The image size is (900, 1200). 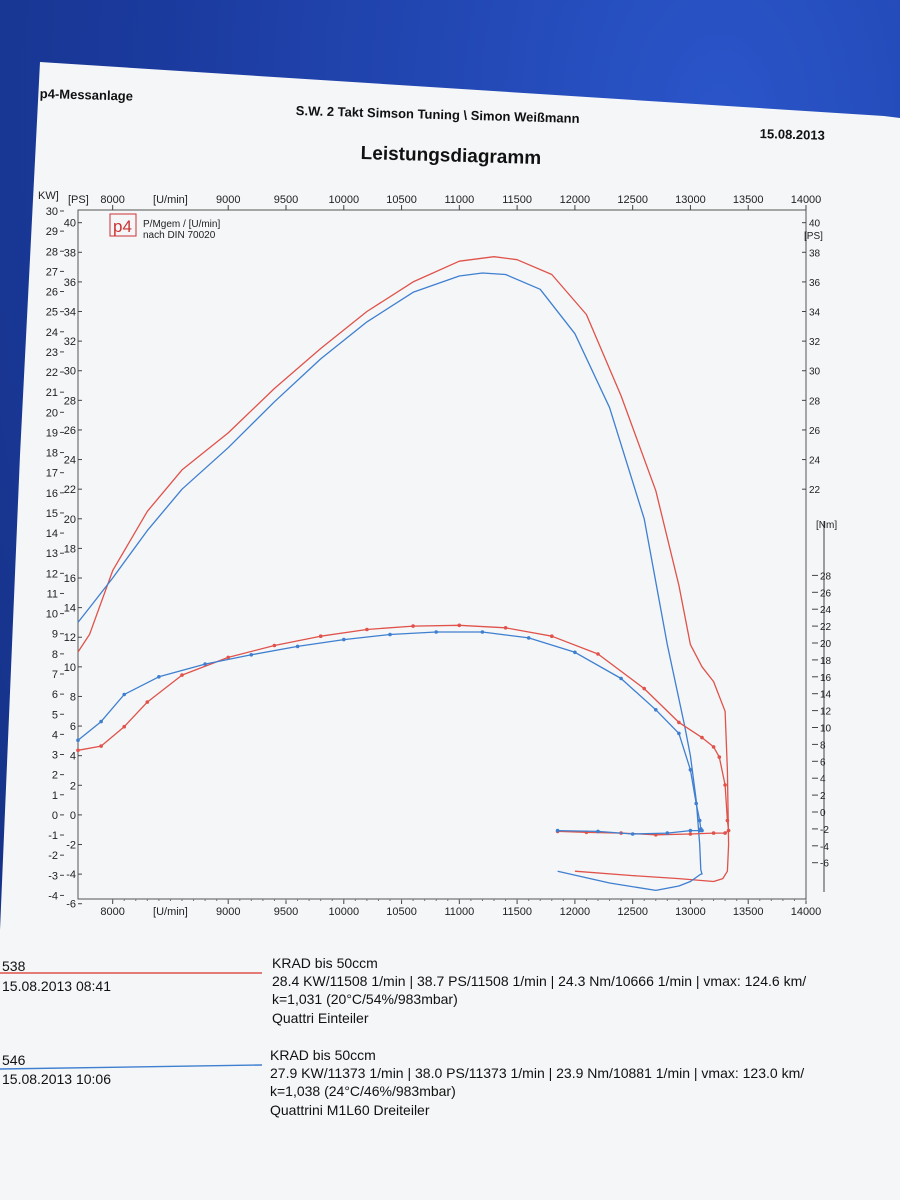 I want to click on plot-note-2: nach DIN 70020, so click(x=179, y=235).